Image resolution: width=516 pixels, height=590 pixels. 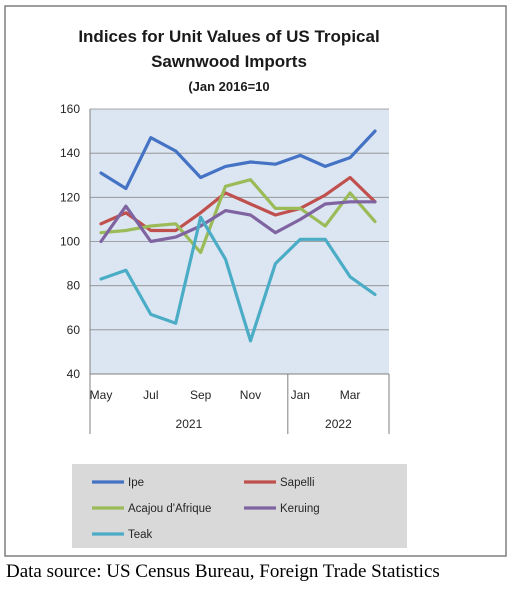 What do you see at coordinates (300, 509) in the screenshot?
I see `legend-label: Keruing` at bounding box center [300, 509].